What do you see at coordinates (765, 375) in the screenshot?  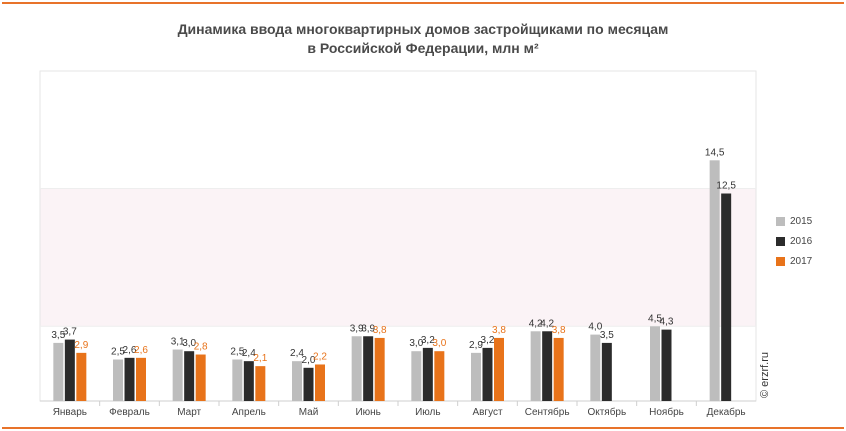 I see `watermark: © erzrf.ru` at bounding box center [765, 375].